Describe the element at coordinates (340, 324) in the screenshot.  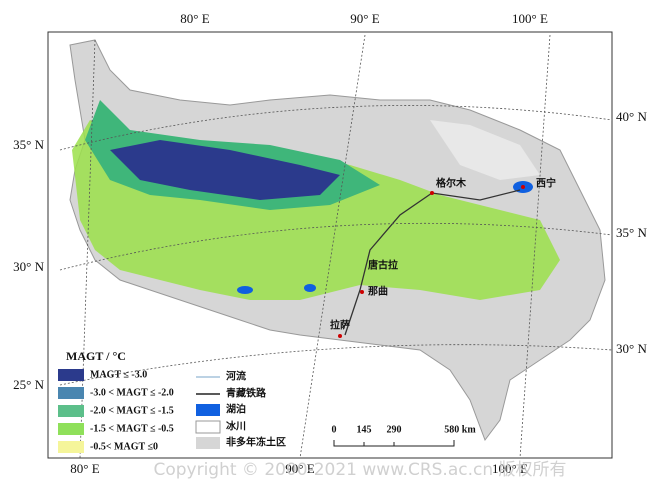
I see `city-label: 拉萨` at that location.